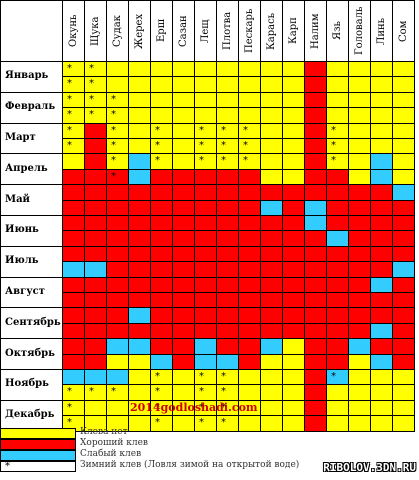 The height and width of the screenshot is (480, 419). Describe the element at coordinates (22, 230) in the screenshot. I see `month-label: Июнь` at that location.